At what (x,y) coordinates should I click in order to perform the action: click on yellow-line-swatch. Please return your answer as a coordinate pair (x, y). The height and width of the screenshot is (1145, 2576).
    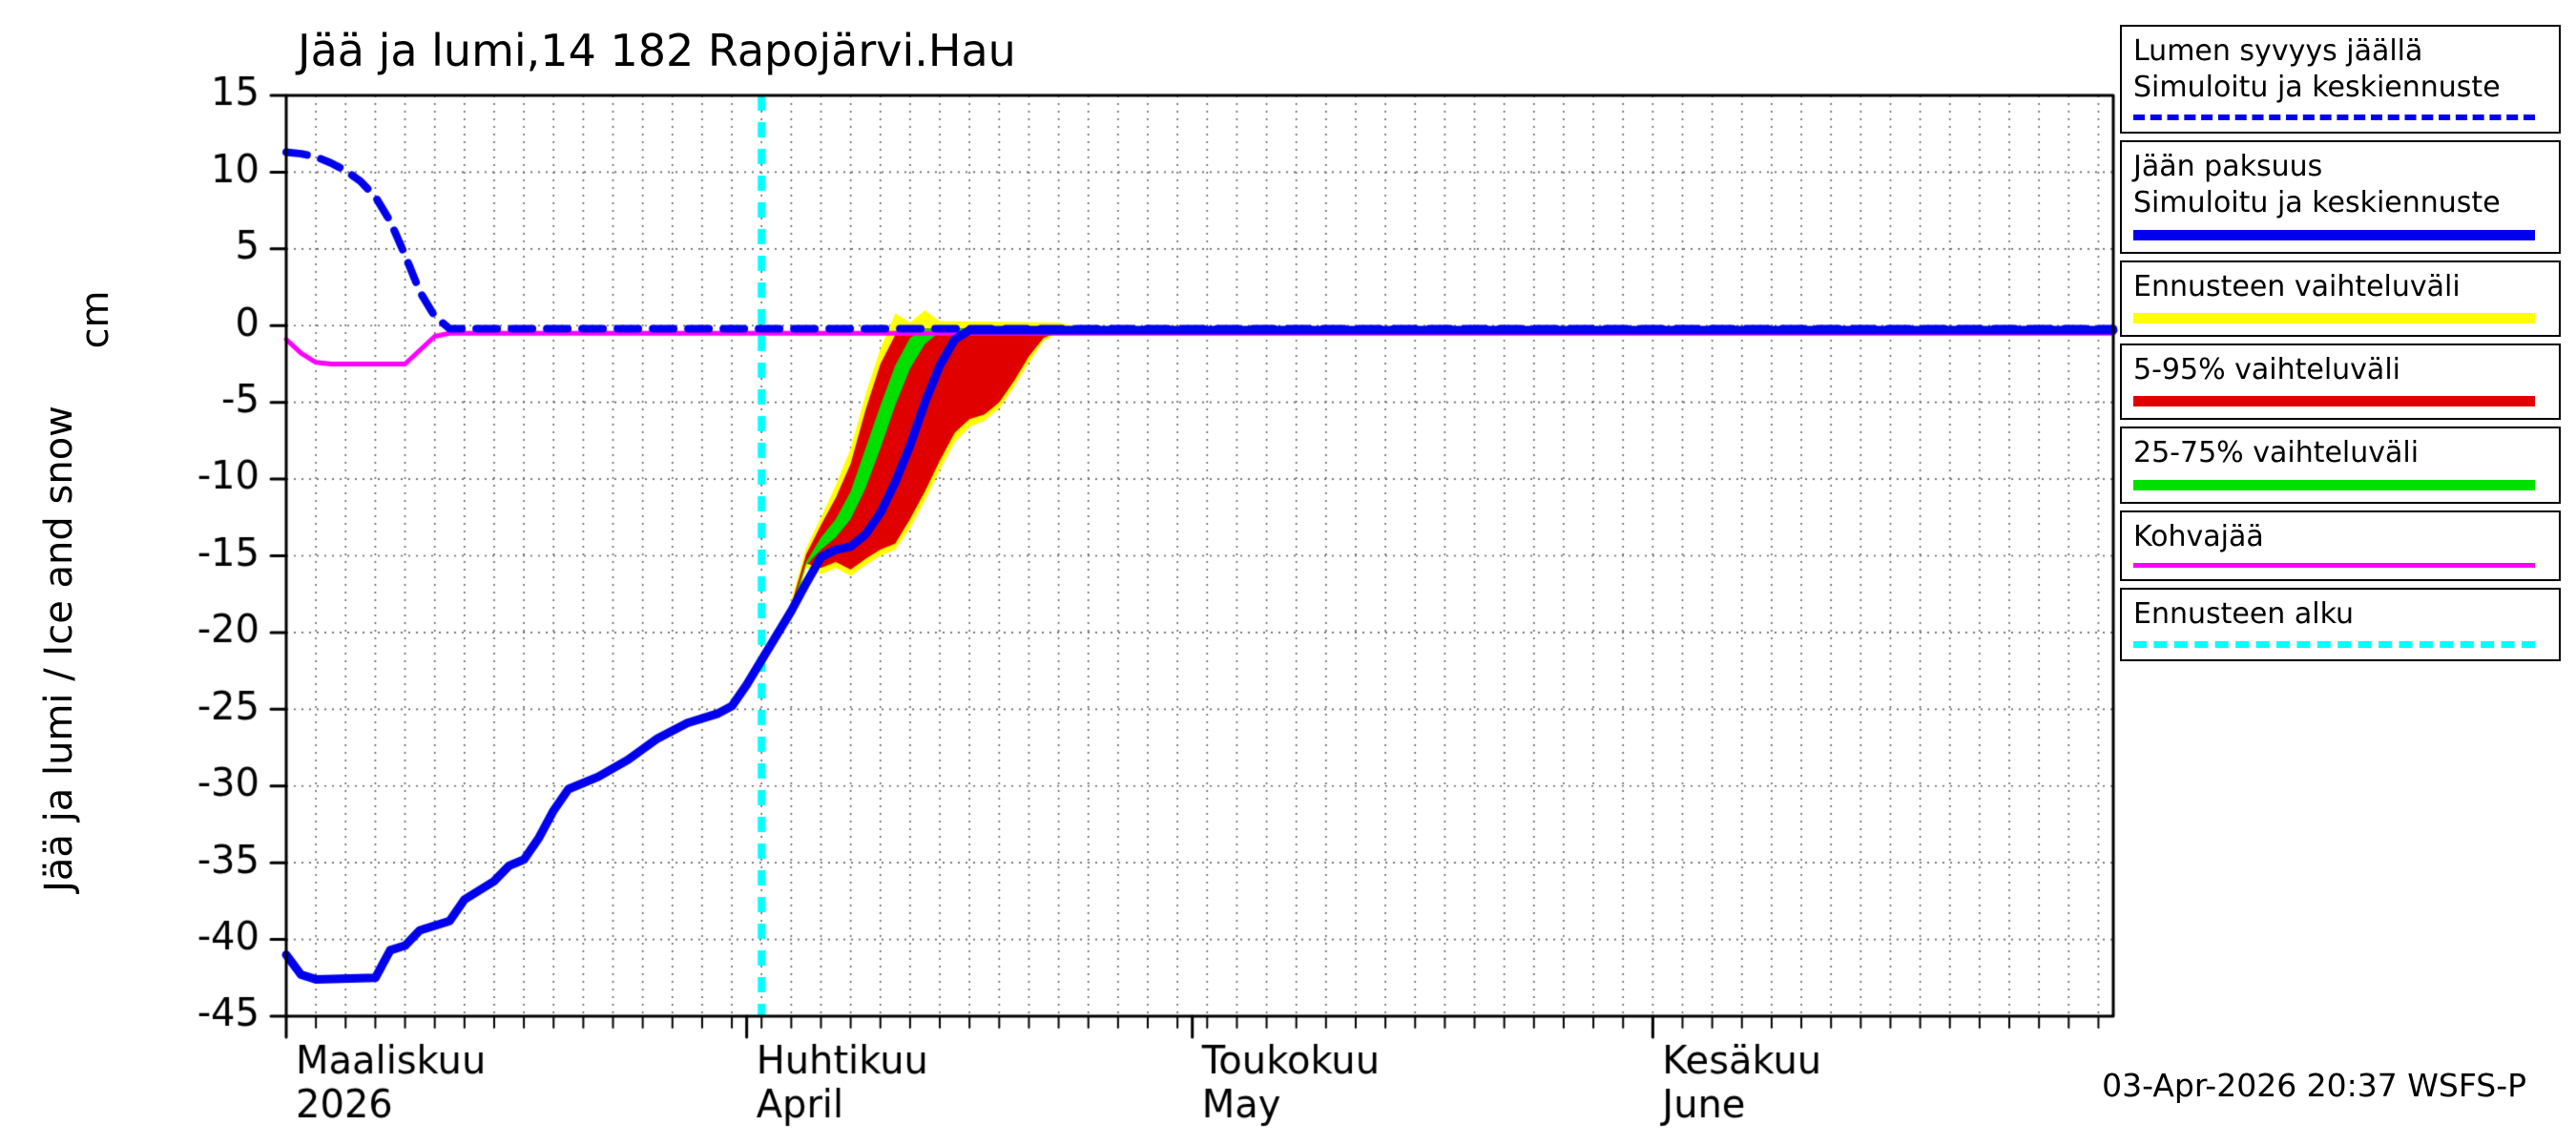
    Looking at the image, I should click on (2334, 317).